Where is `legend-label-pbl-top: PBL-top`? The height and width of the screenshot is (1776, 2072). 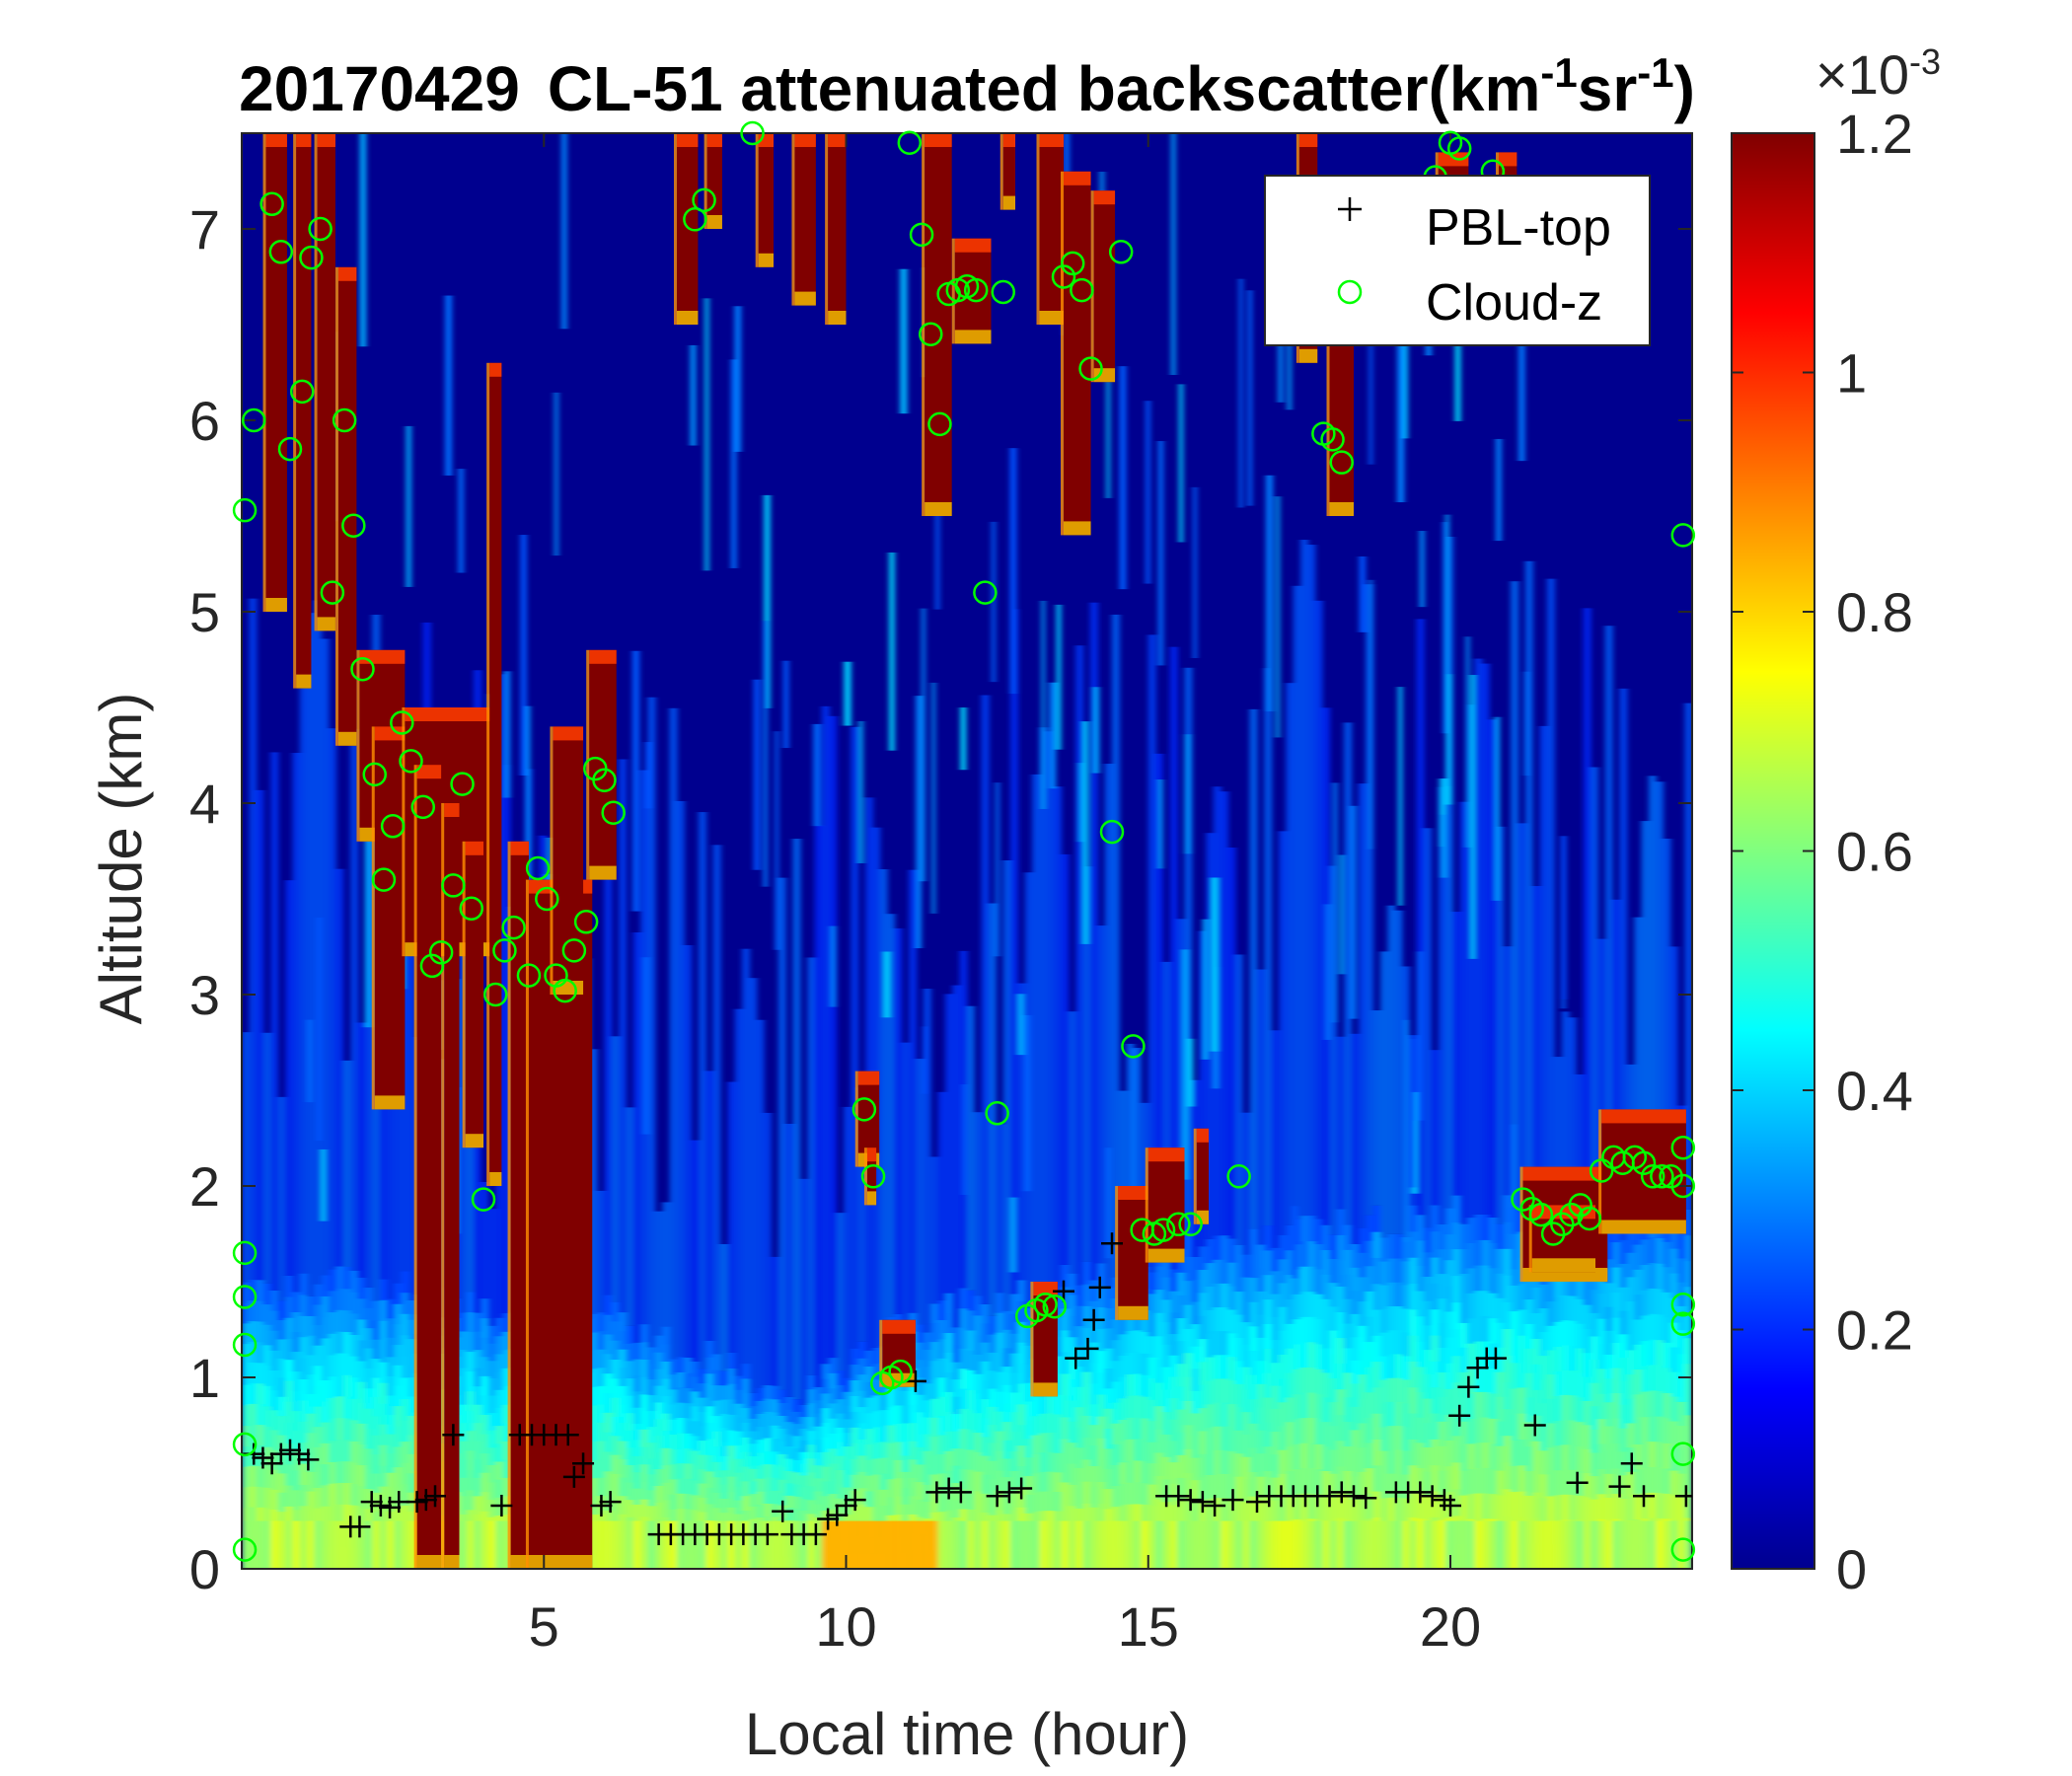 legend-label-pbl-top: PBL-top is located at coordinates (1519, 228).